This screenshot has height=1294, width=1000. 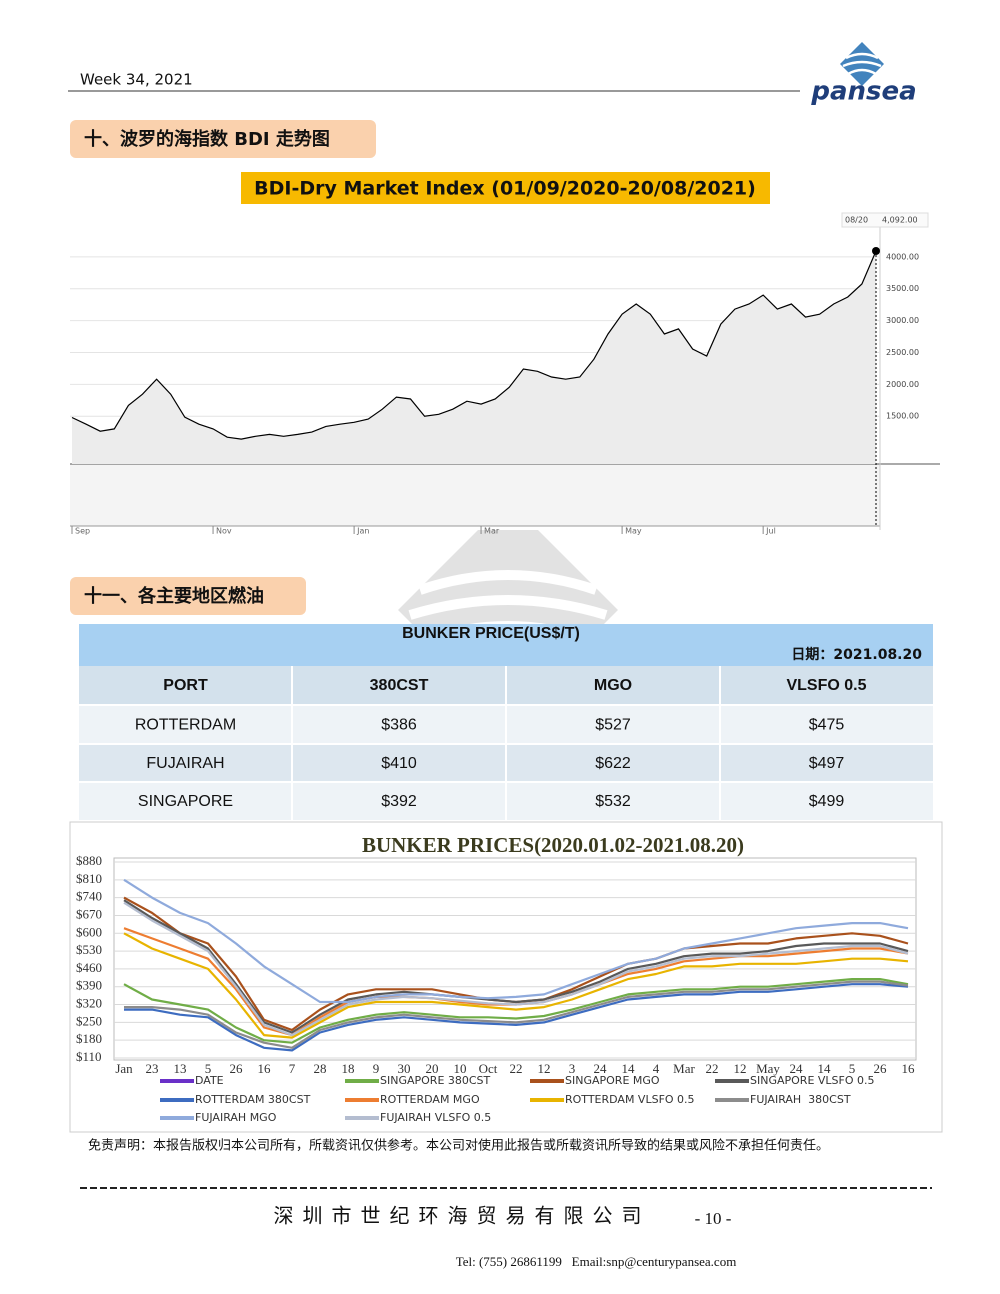 I want to click on x-tick-label: Mar, so click(x=684, y=1068).